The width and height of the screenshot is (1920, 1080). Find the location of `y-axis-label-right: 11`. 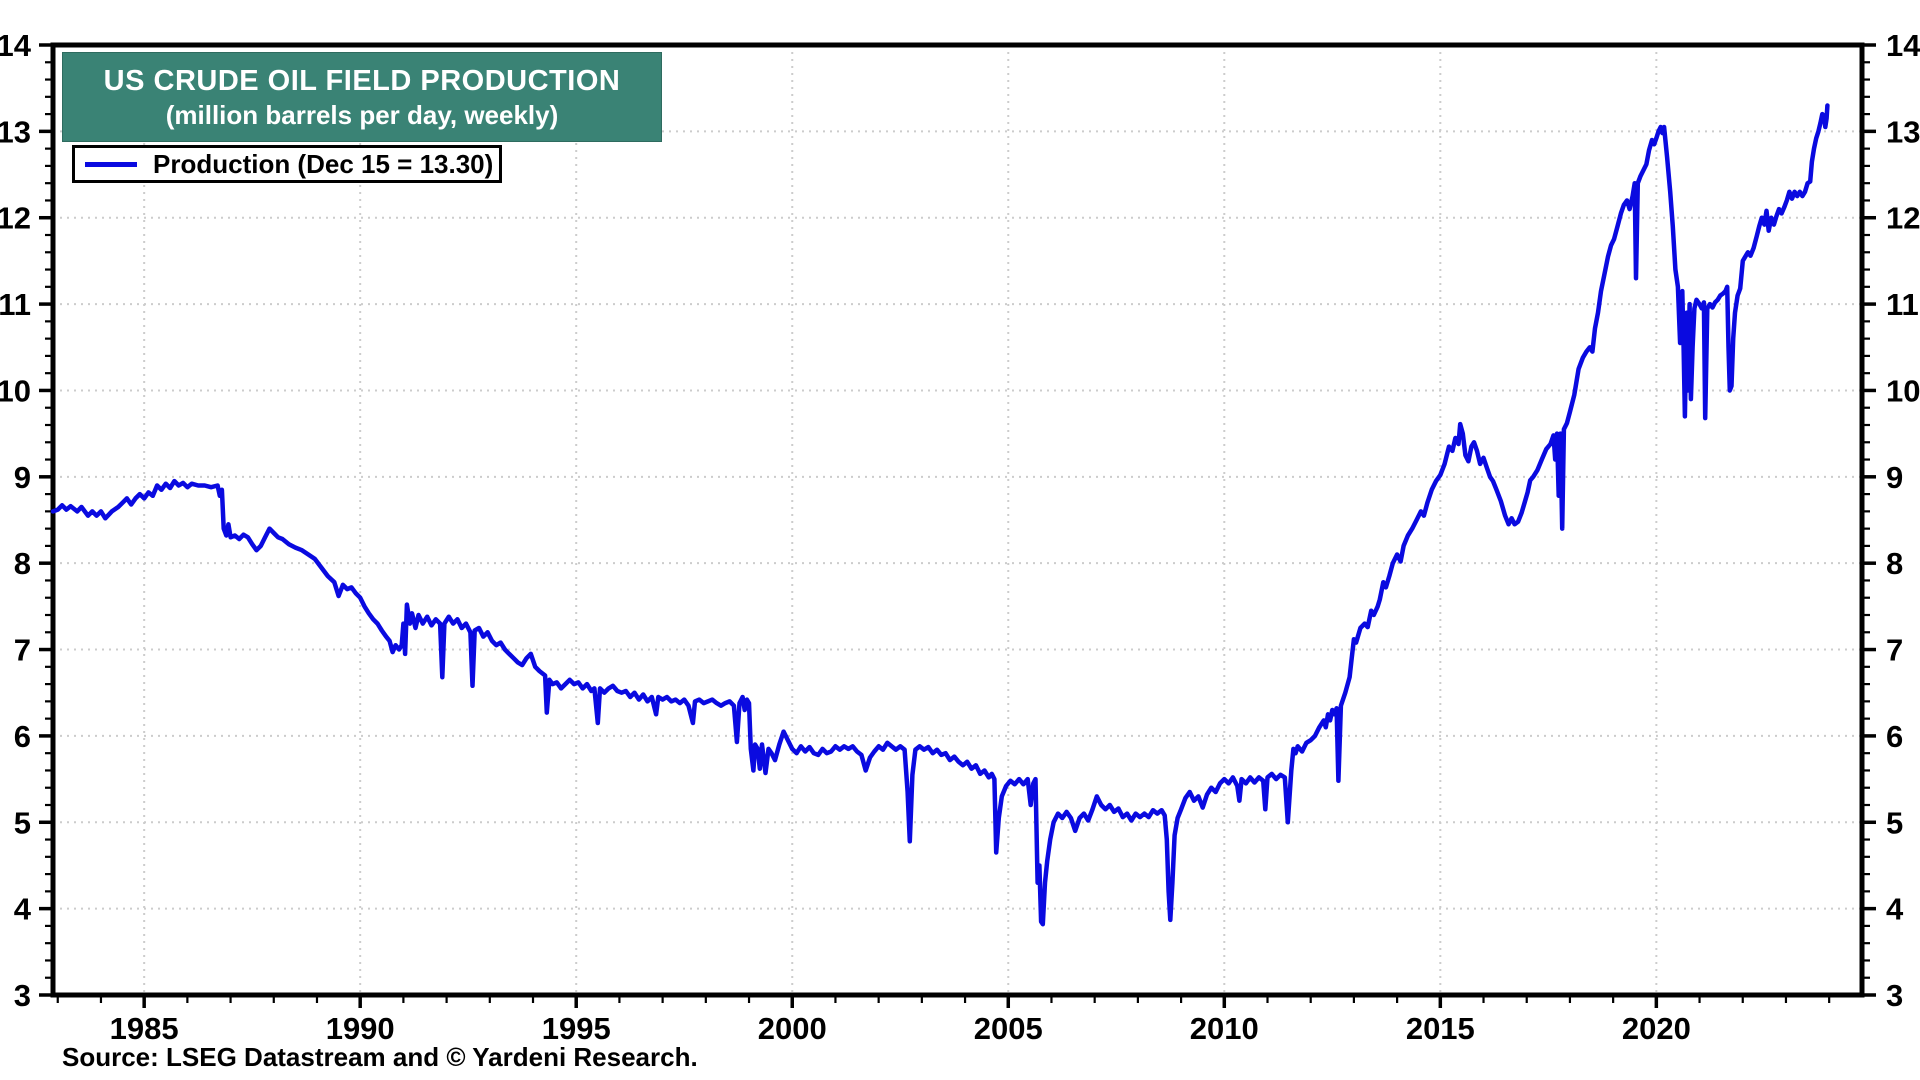

y-axis-label-right: 11 is located at coordinates (1902, 304).